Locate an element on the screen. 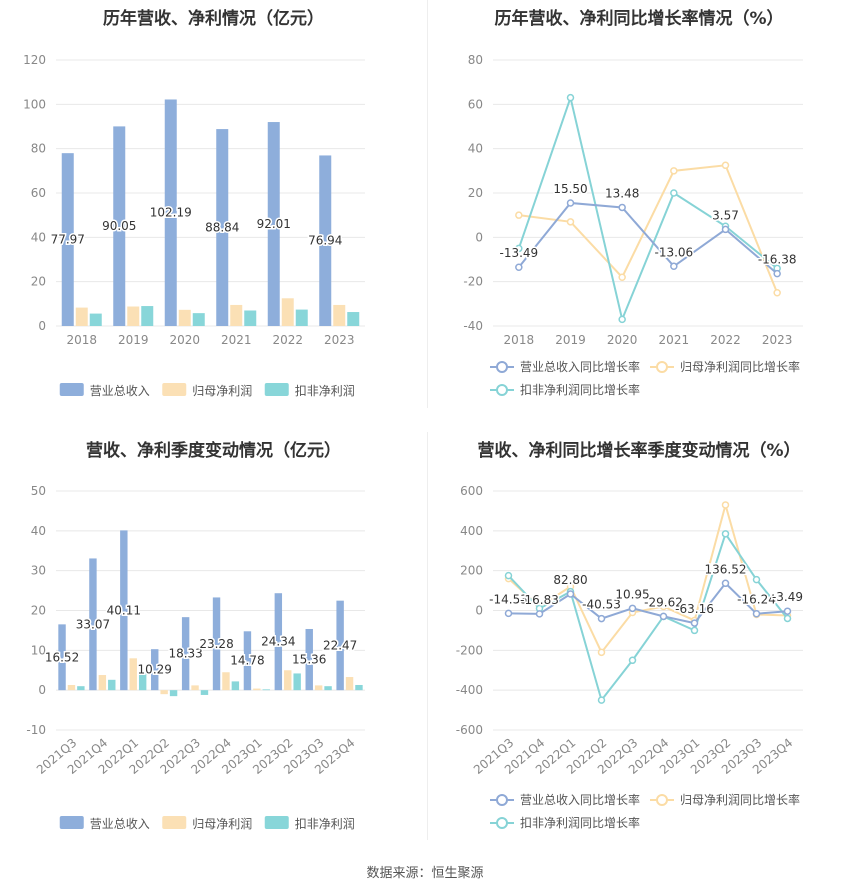 The width and height of the screenshot is (850, 891). panel-divider-top is located at coordinates (427, 204).